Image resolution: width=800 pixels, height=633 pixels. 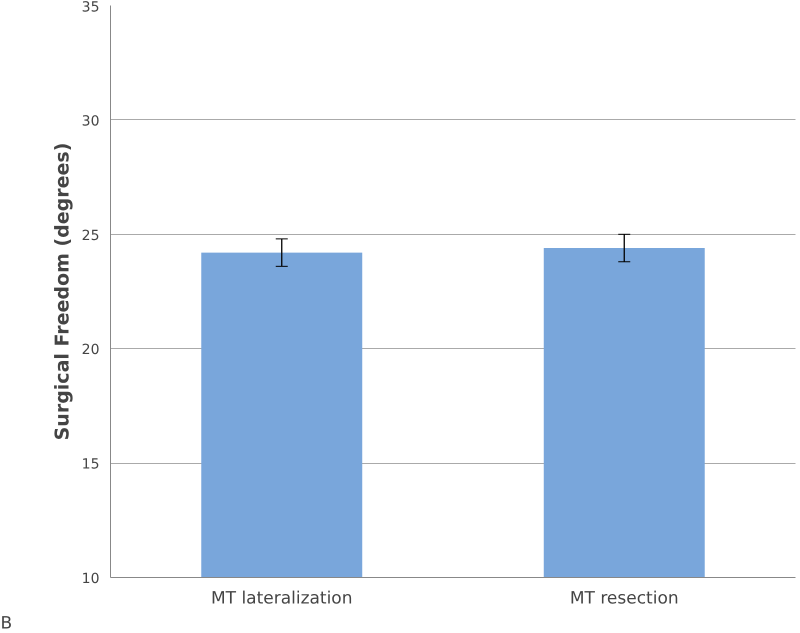 What do you see at coordinates (91, 464) in the screenshot?
I see `y-tick-label: 15` at bounding box center [91, 464].